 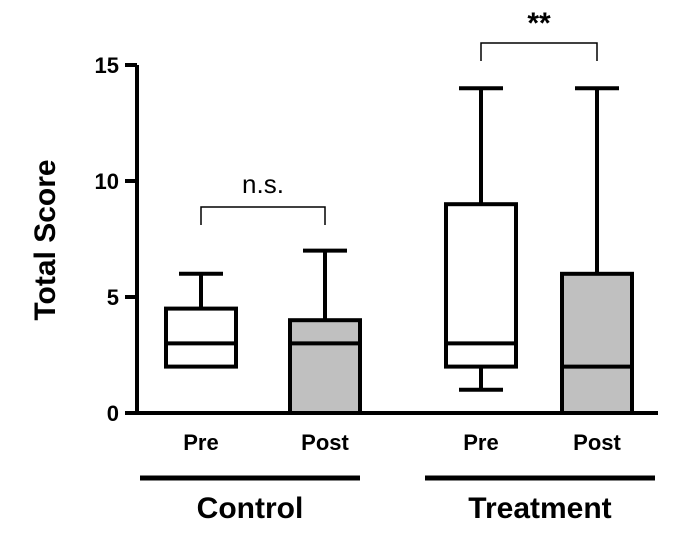 I want to click on y-axis-label: Total Score, so click(x=45, y=239).